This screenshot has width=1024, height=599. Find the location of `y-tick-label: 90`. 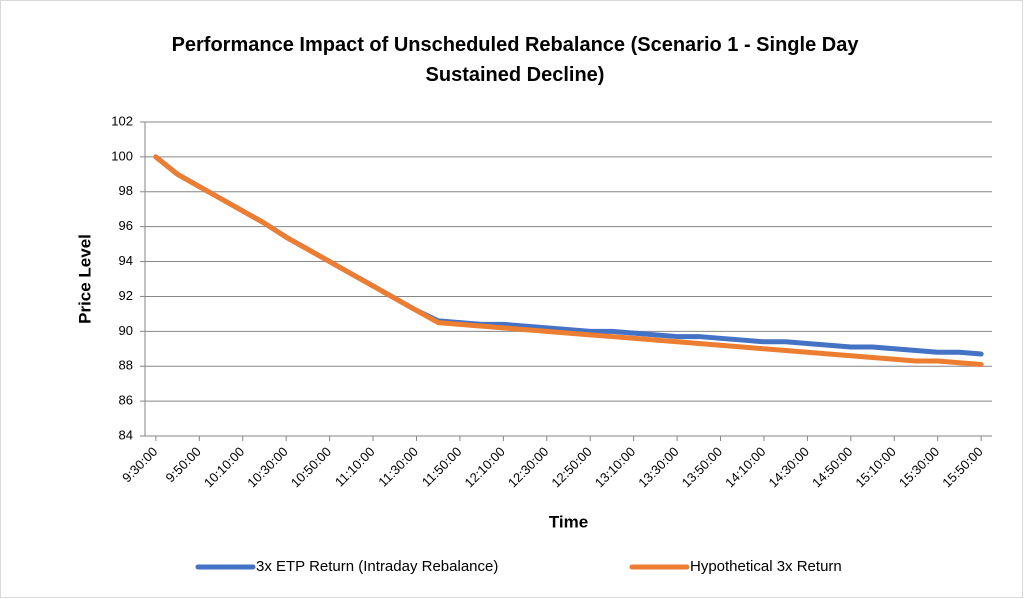

y-tick-label: 90 is located at coordinates (126, 330).